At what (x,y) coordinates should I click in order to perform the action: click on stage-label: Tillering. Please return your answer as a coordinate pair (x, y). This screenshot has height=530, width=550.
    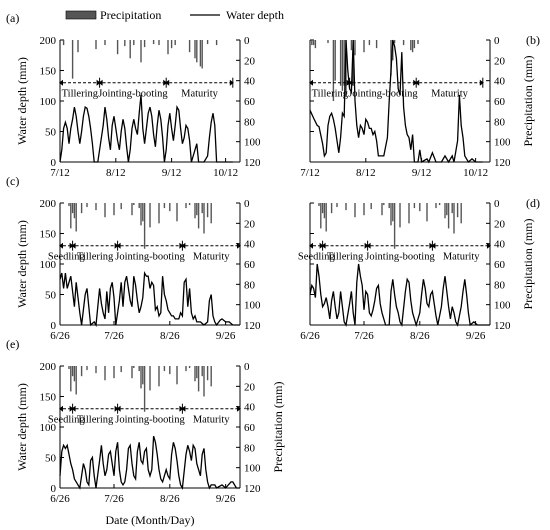
    Looking at the image, I should click on (95, 257).